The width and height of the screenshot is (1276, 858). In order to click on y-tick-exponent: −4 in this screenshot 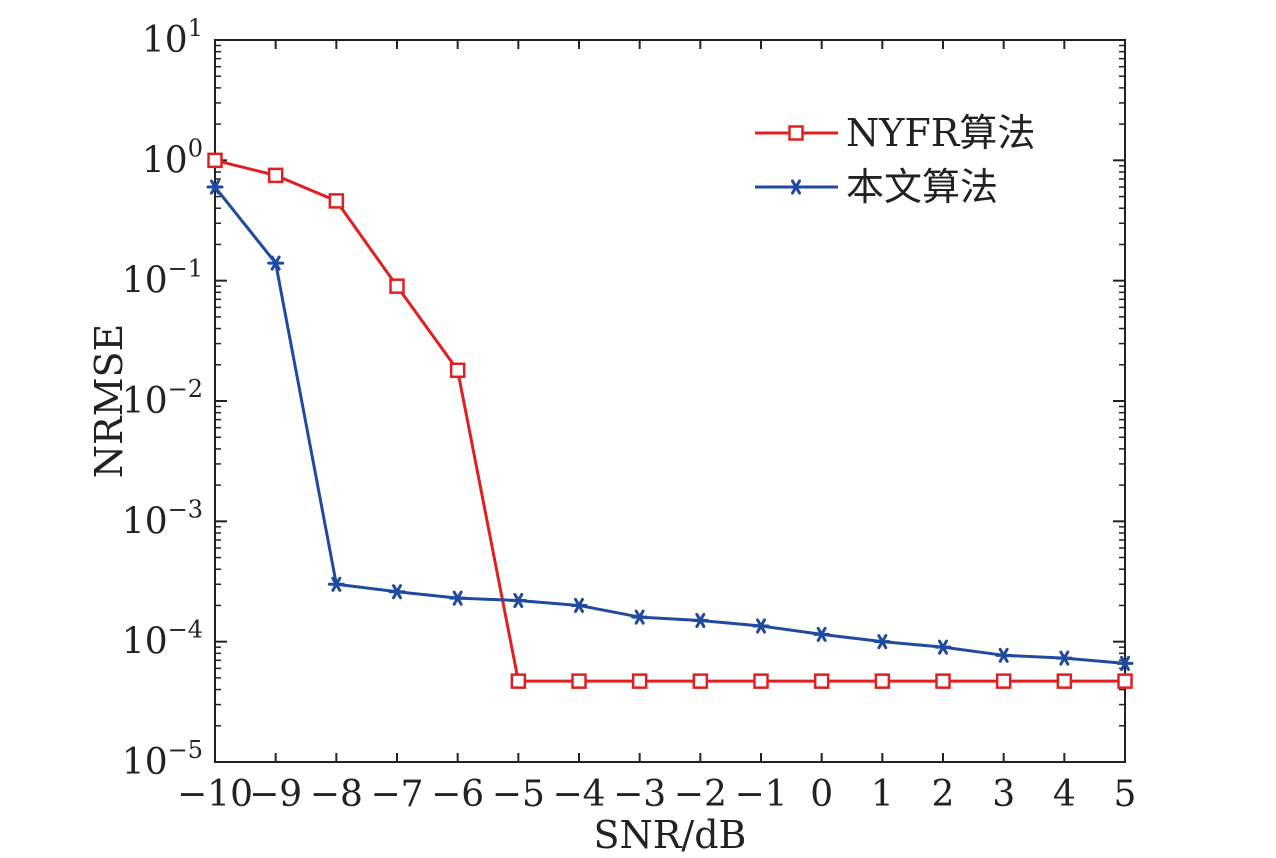, I will do `click(185, 630)`.